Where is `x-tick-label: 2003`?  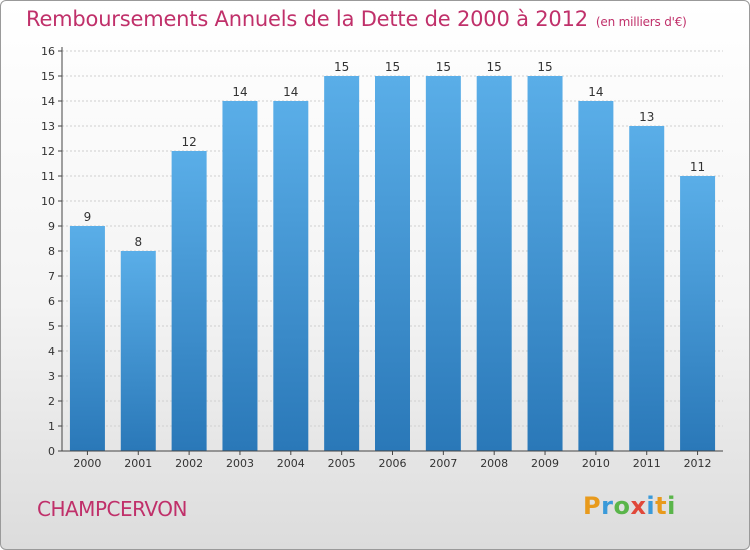
x-tick-label: 2003 is located at coordinates (240, 463).